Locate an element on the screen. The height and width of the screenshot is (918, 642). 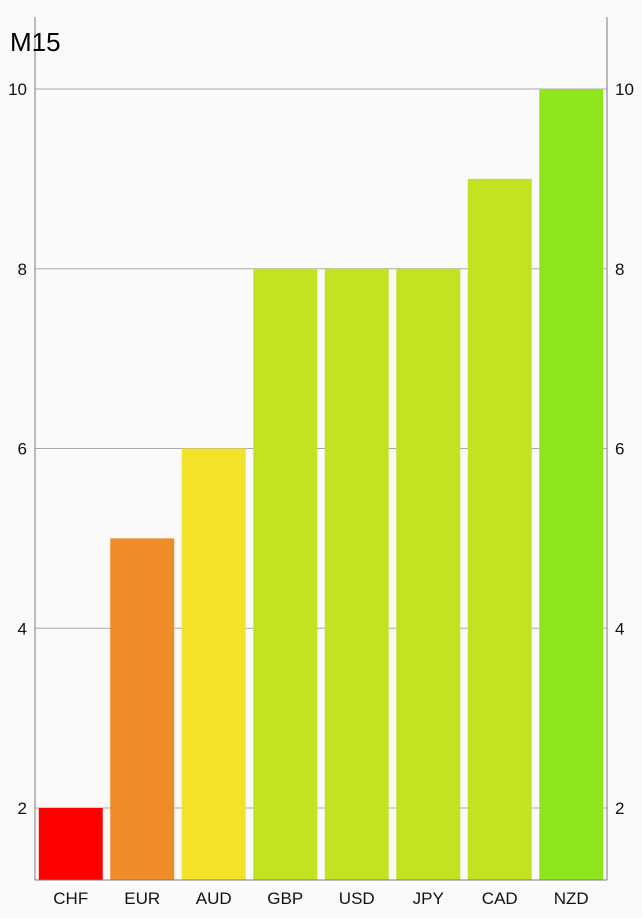
y-tick-label-right: 2 is located at coordinates (619, 808).